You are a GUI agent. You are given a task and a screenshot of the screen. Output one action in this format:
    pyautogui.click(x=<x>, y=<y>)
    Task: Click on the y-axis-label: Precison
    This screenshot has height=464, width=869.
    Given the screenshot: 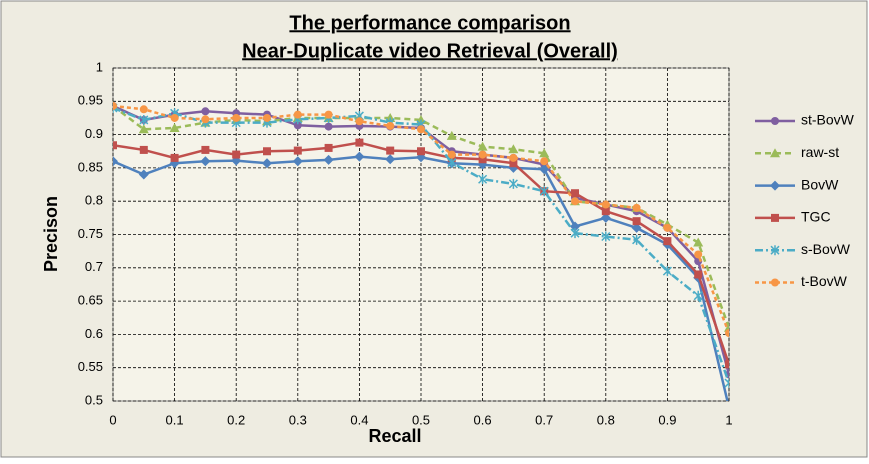 What is the action you would take?
    pyautogui.click(x=51, y=234)
    